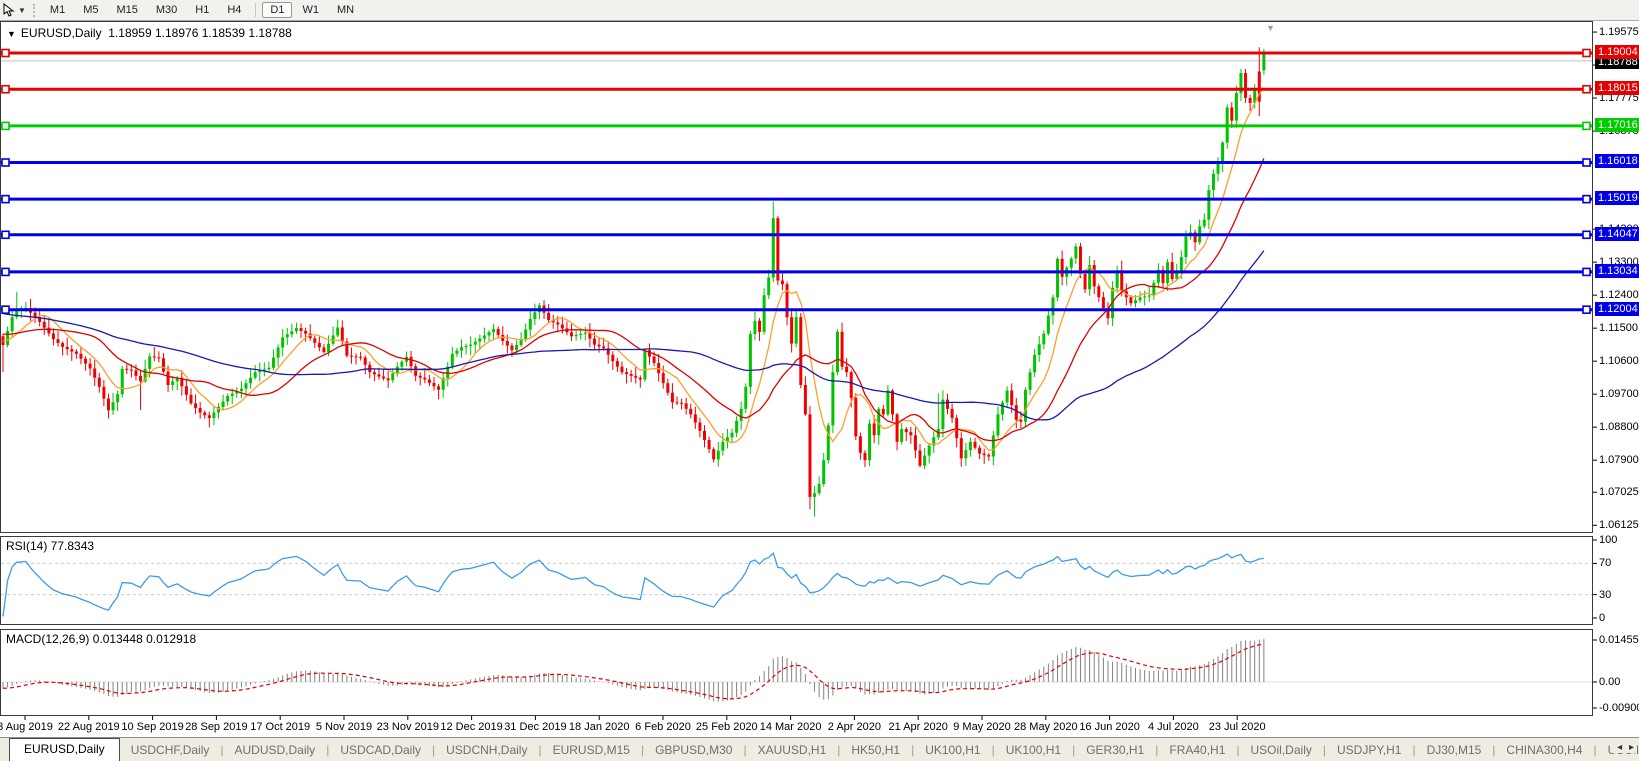 This screenshot has height=761, width=1639. I want to click on chart-tab-eurusd-m15: EURUSD,M15, so click(591, 749).